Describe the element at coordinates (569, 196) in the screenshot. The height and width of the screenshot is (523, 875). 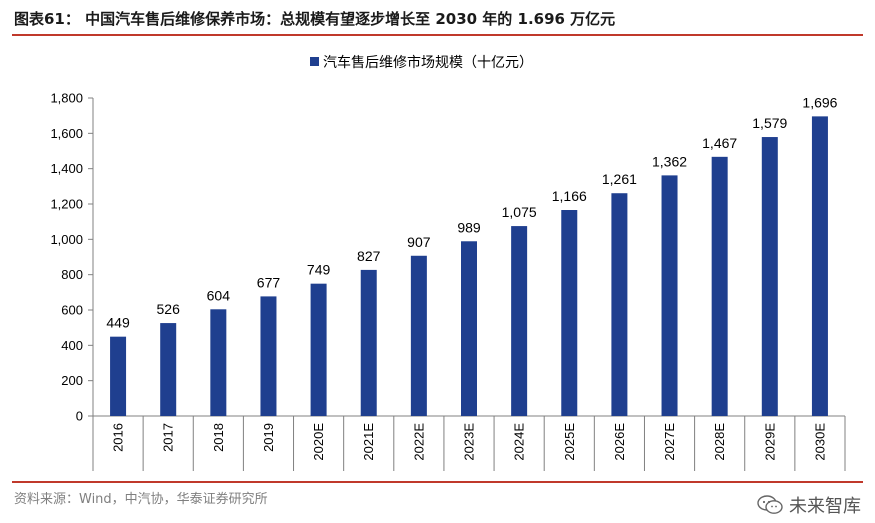
I see `bar-value-label: 1,166` at that location.